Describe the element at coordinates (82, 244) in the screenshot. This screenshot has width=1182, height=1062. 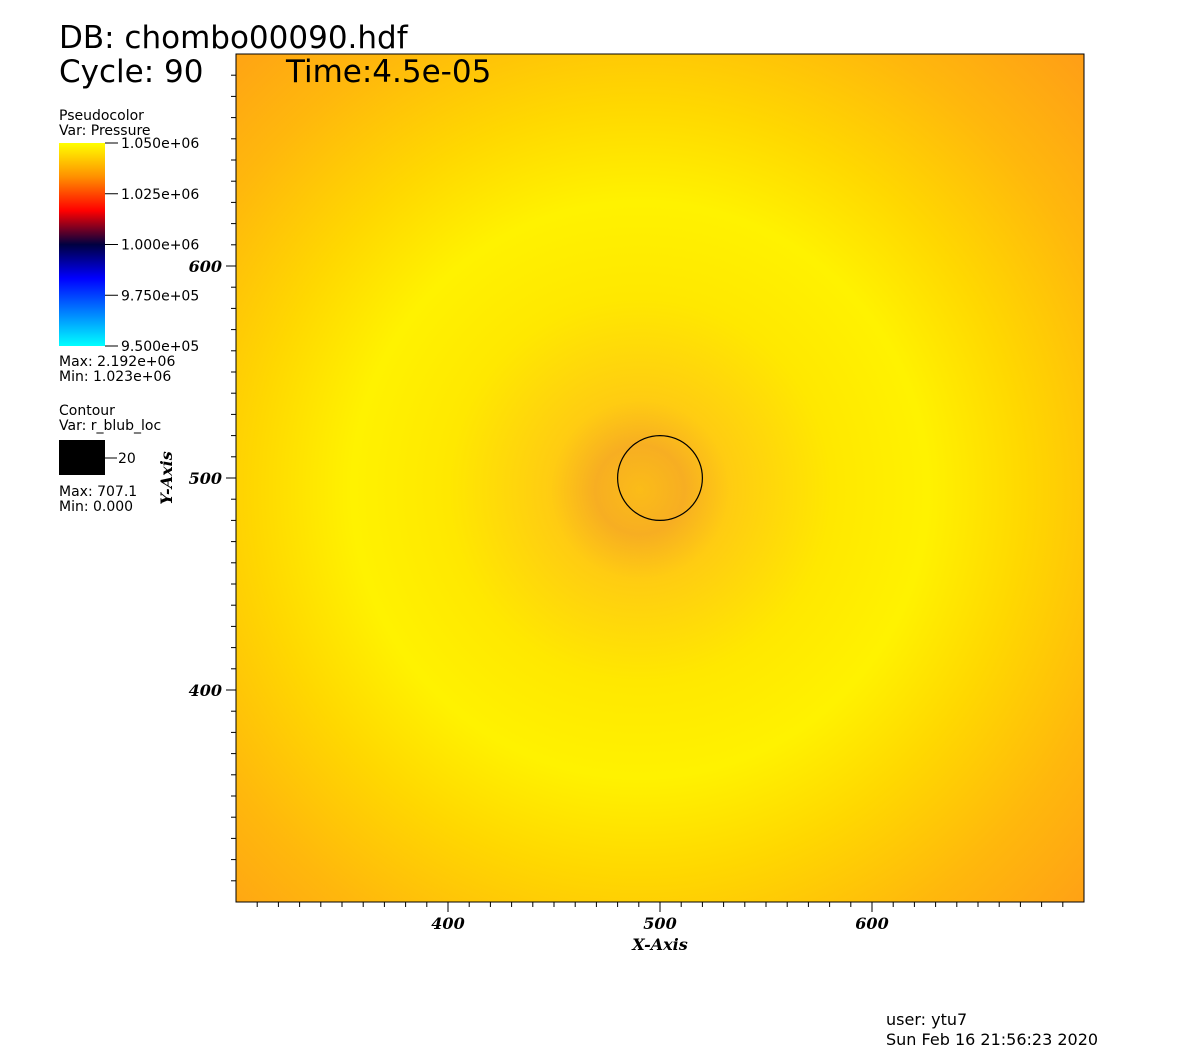
I see `colorbar` at that location.